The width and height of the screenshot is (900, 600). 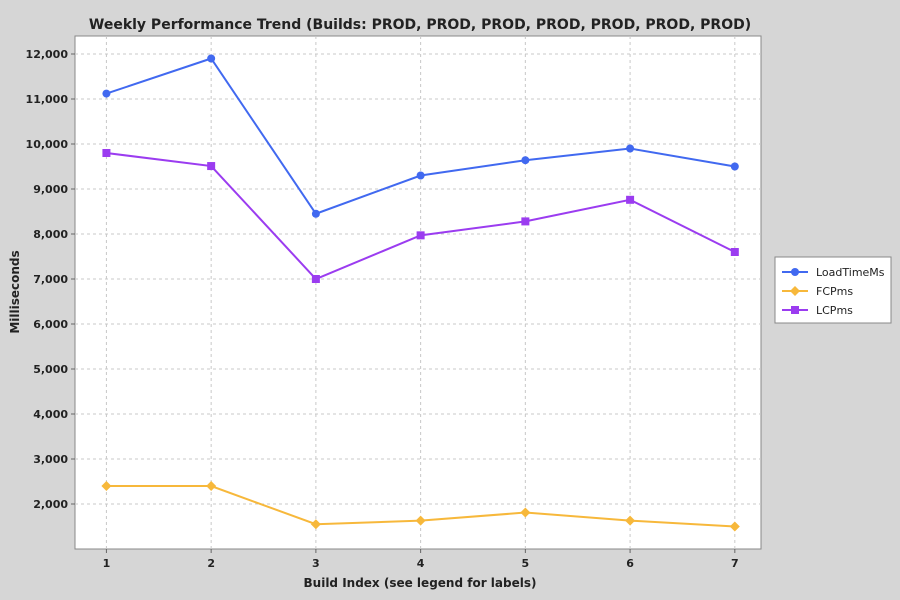 I want to click on legend-marker-fcpms, so click(x=795, y=291).